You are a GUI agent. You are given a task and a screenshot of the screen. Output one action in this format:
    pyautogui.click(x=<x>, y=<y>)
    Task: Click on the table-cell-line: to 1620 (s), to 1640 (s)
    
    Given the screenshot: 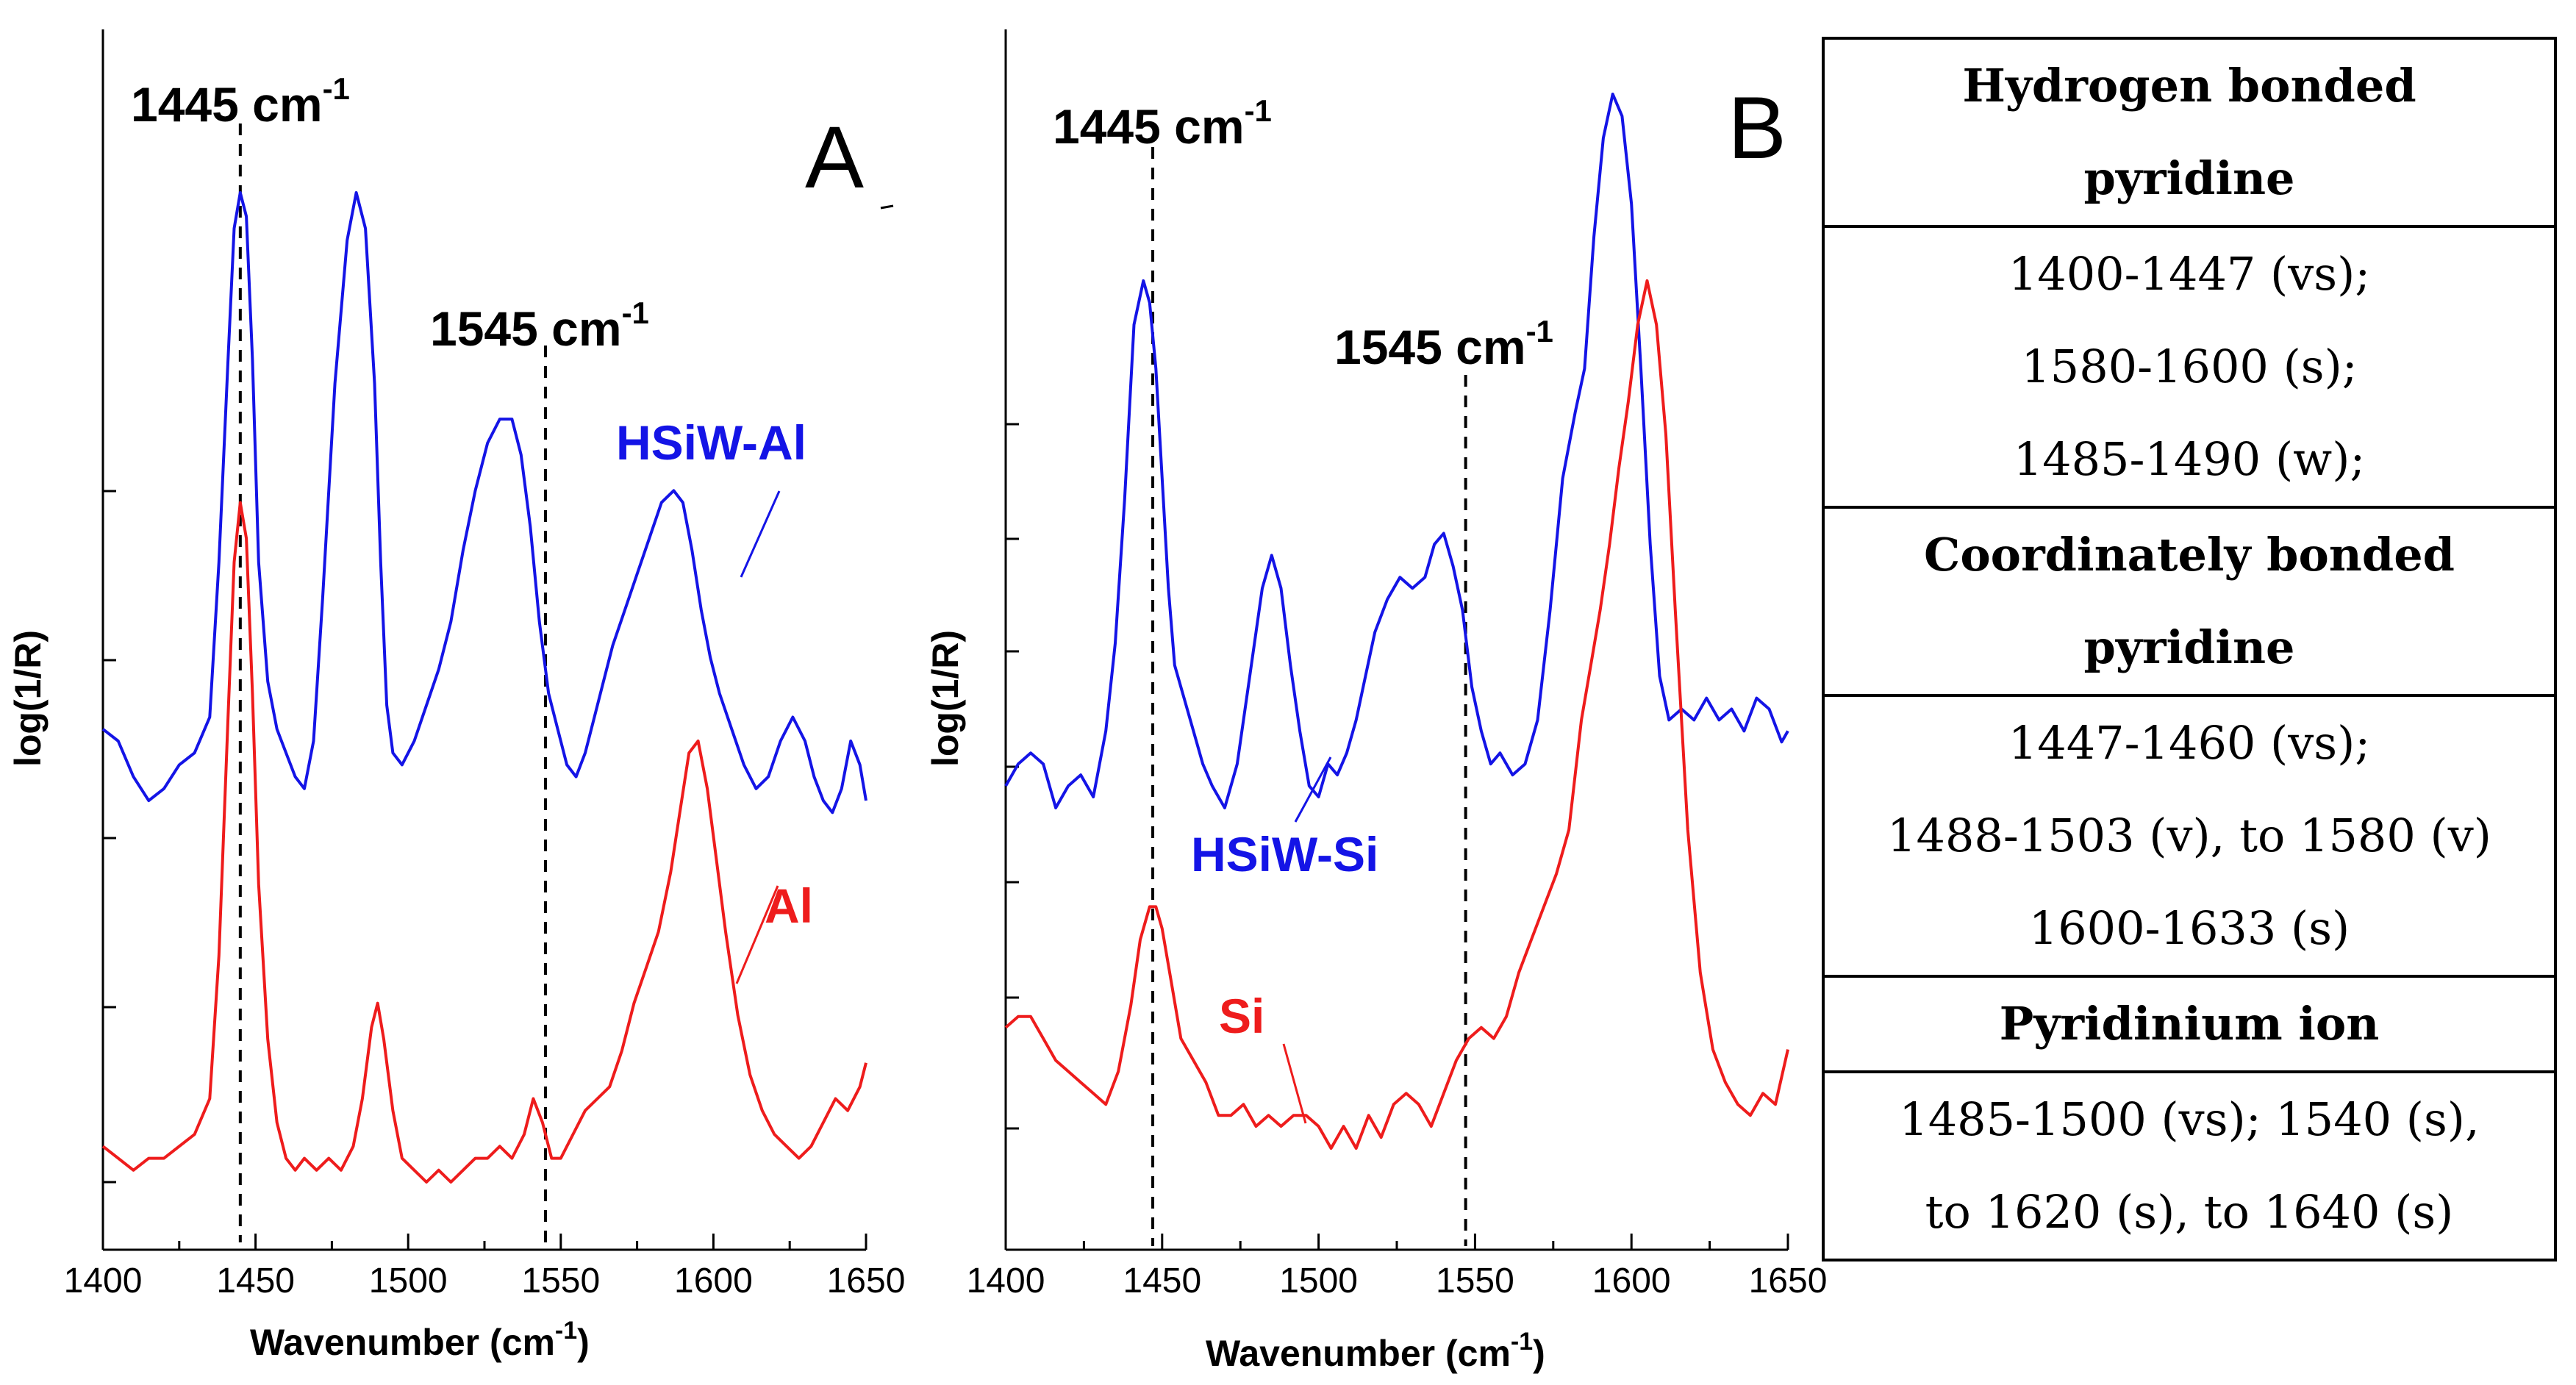 What is the action you would take?
    pyautogui.click(x=2189, y=1212)
    